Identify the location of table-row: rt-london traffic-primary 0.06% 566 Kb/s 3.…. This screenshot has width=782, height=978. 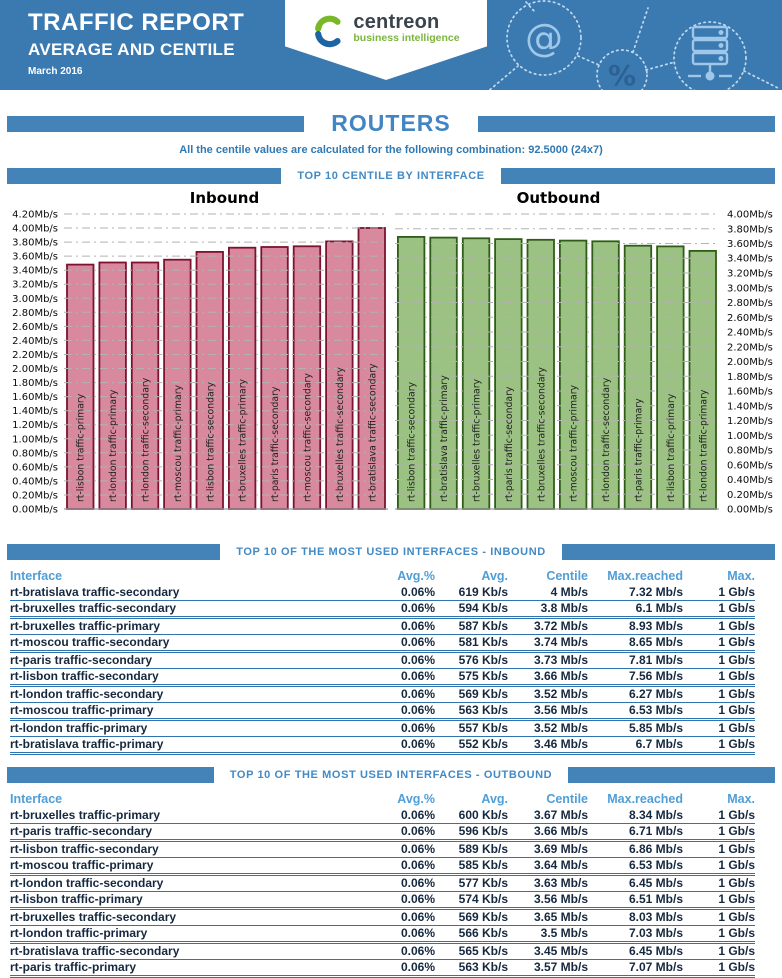
(382, 935).